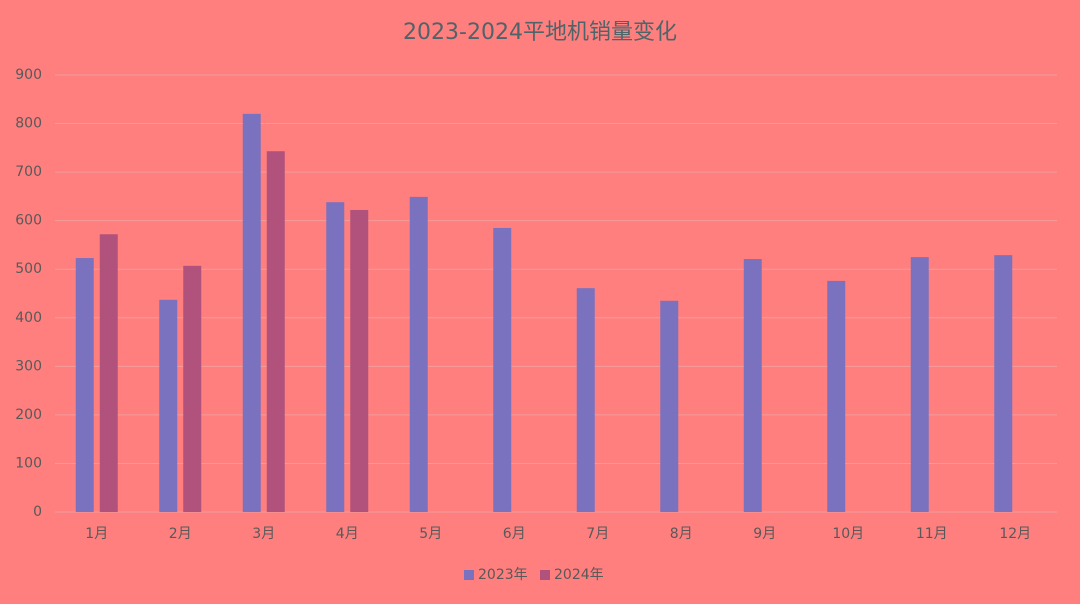  I want to click on y-tick-label: 400, so click(28, 318).